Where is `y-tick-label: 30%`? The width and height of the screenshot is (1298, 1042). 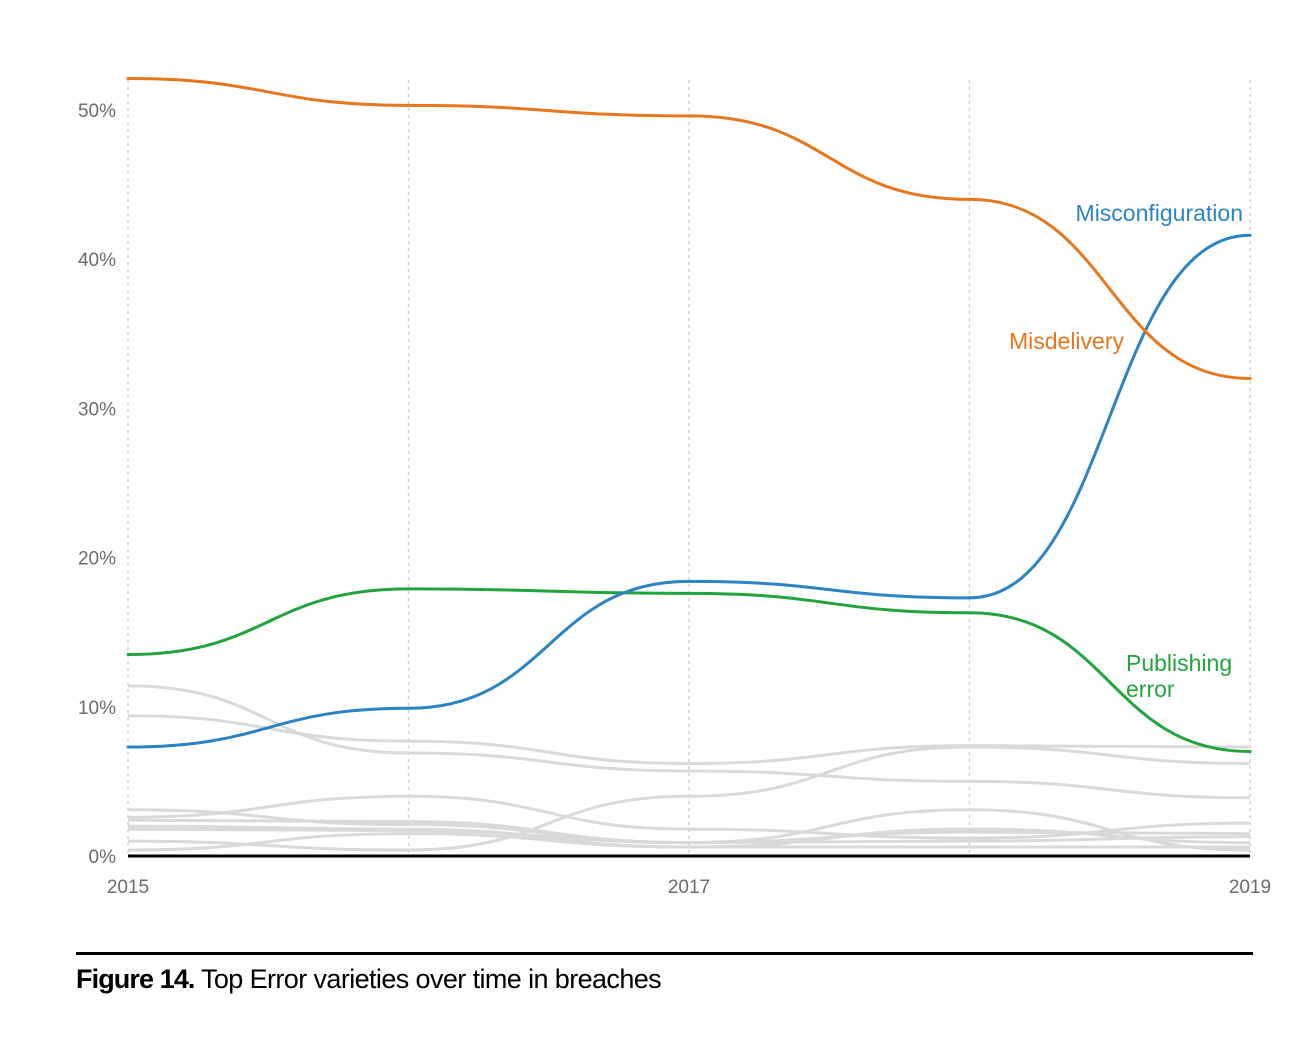
y-tick-label: 30% is located at coordinates (97, 409).